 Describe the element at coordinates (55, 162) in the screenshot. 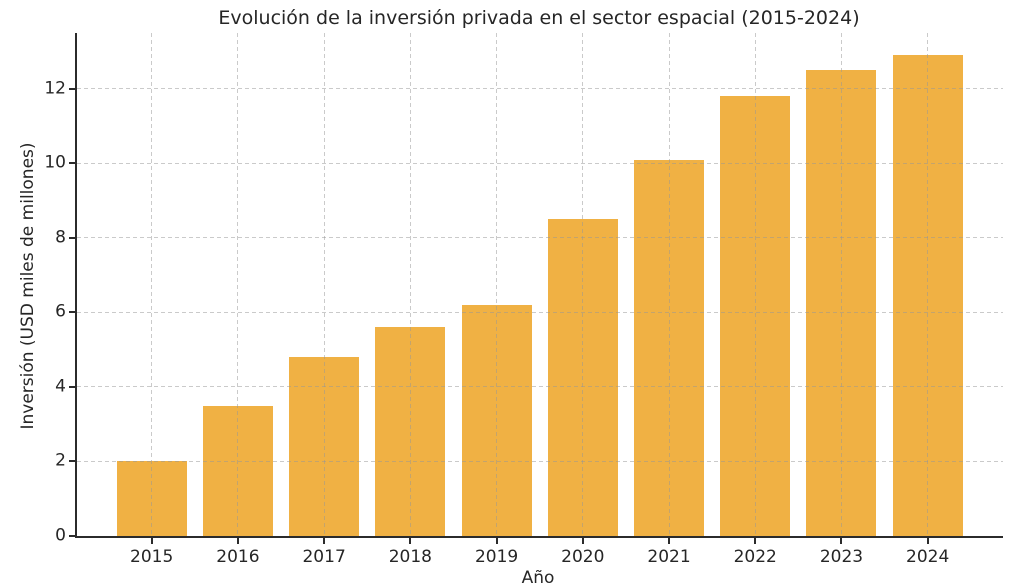

I see `y-tick-label-10: 10` at that location.